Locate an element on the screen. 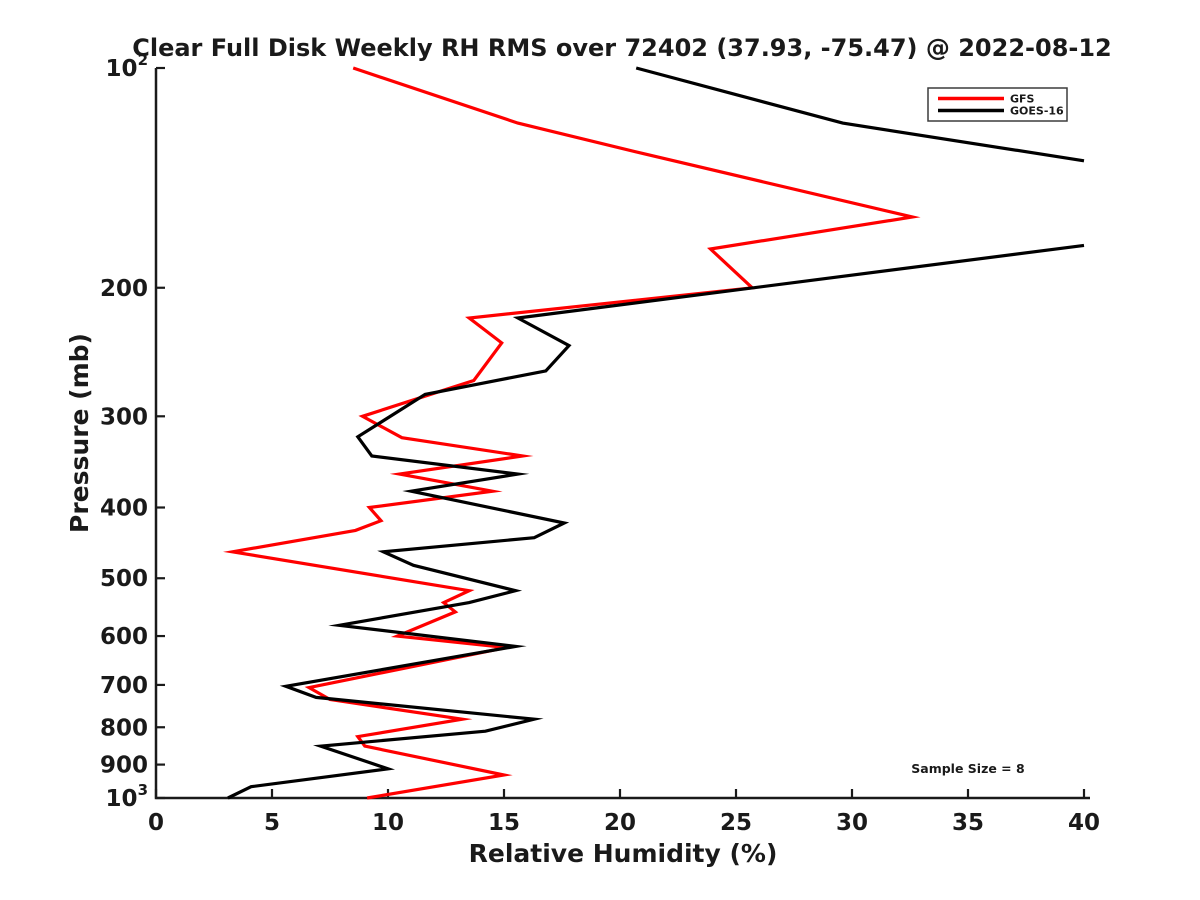 This screenshot has width=1200, height=900. x-tick-label: 25 is located at coordinates (736, 823).